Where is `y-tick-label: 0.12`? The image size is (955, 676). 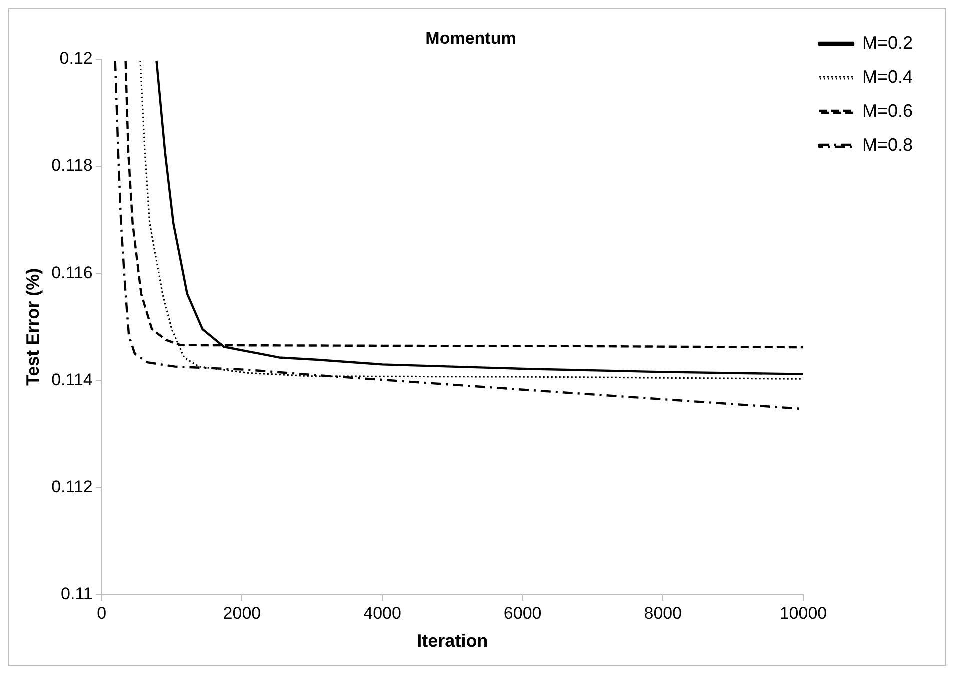 y-tick-label: 0.12 is located at coordinates (76, 58).